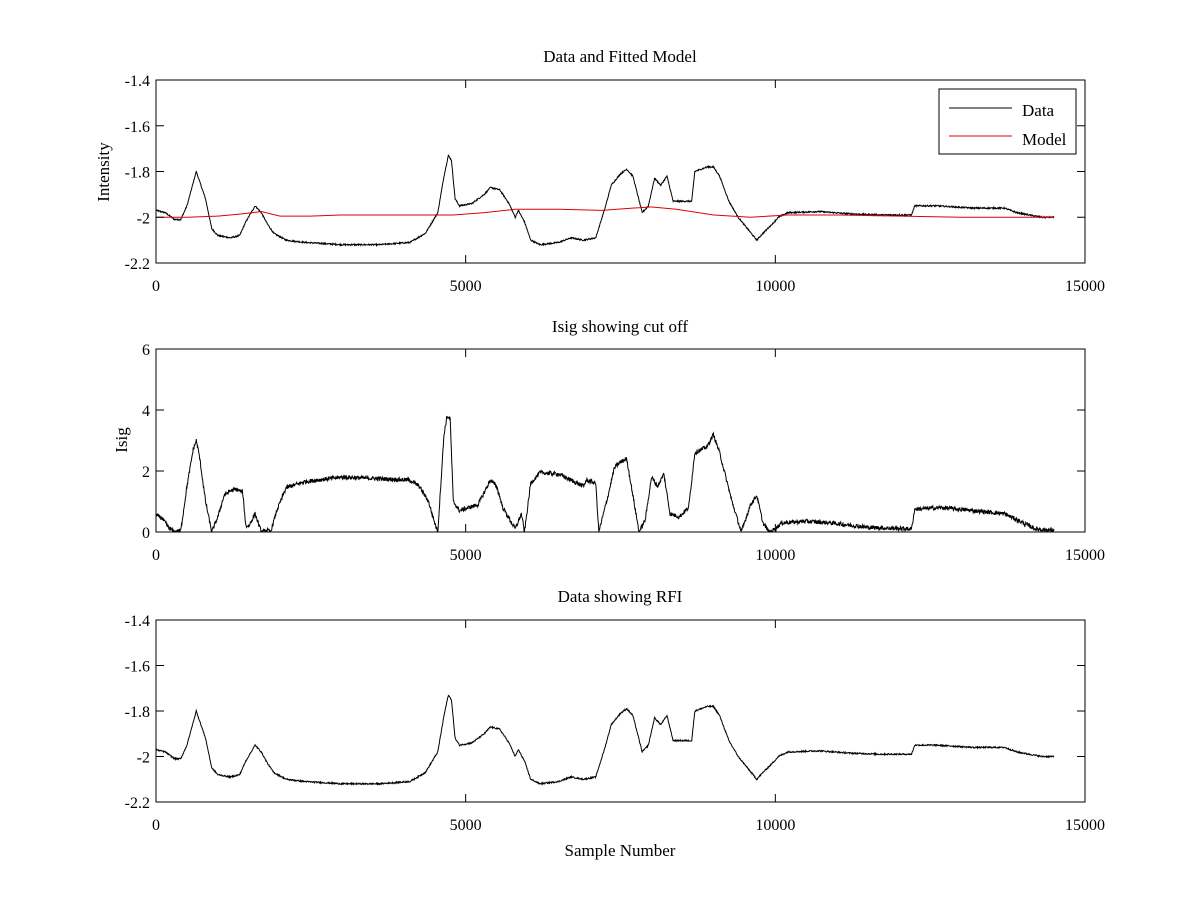 The height and width of the screenshot is (900, 1200). I want to click on x-axis-label: Sample Number, so click(620, 850).